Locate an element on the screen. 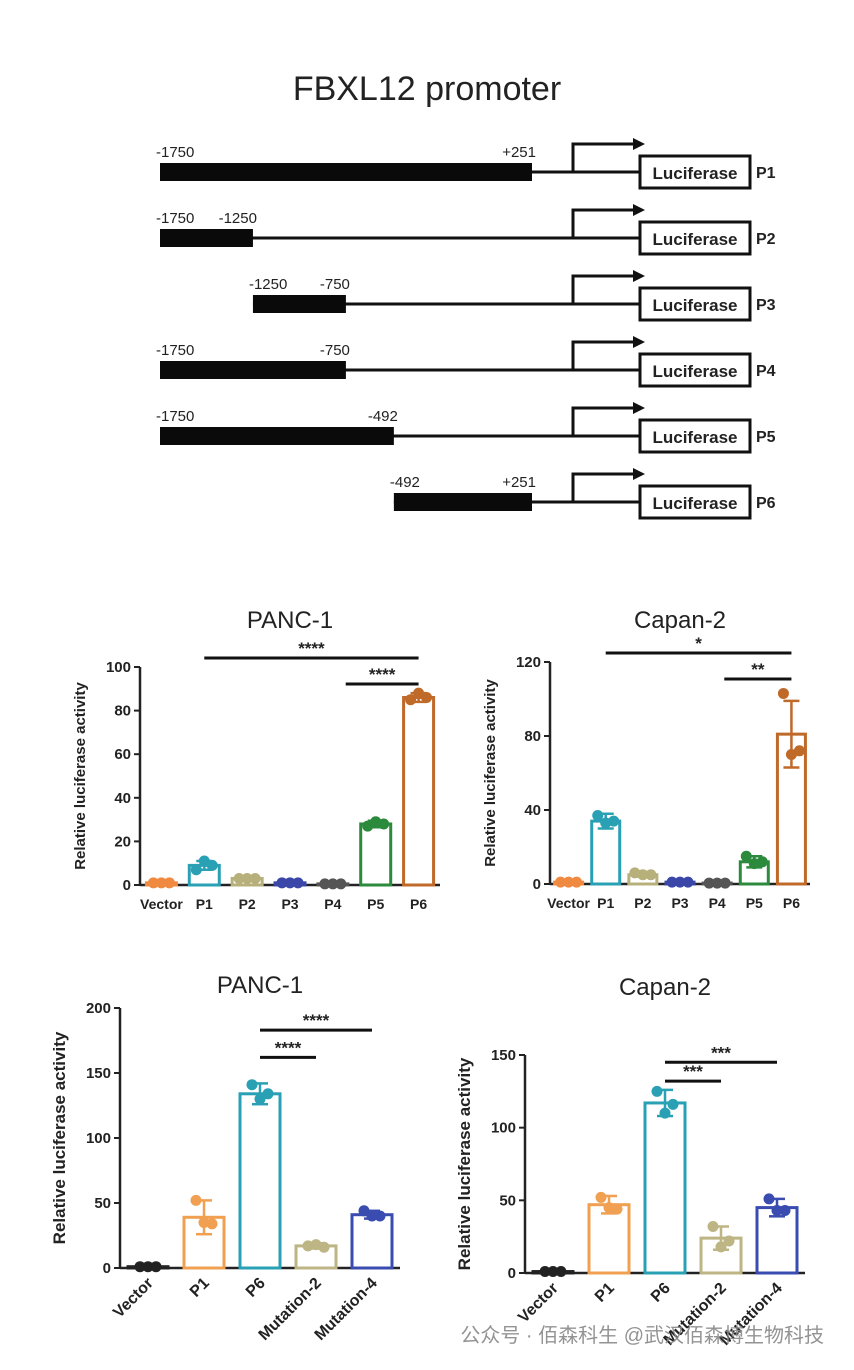  construct-p5: Luciferase P5 -1750 -492 is located at coordinates (466, 428).